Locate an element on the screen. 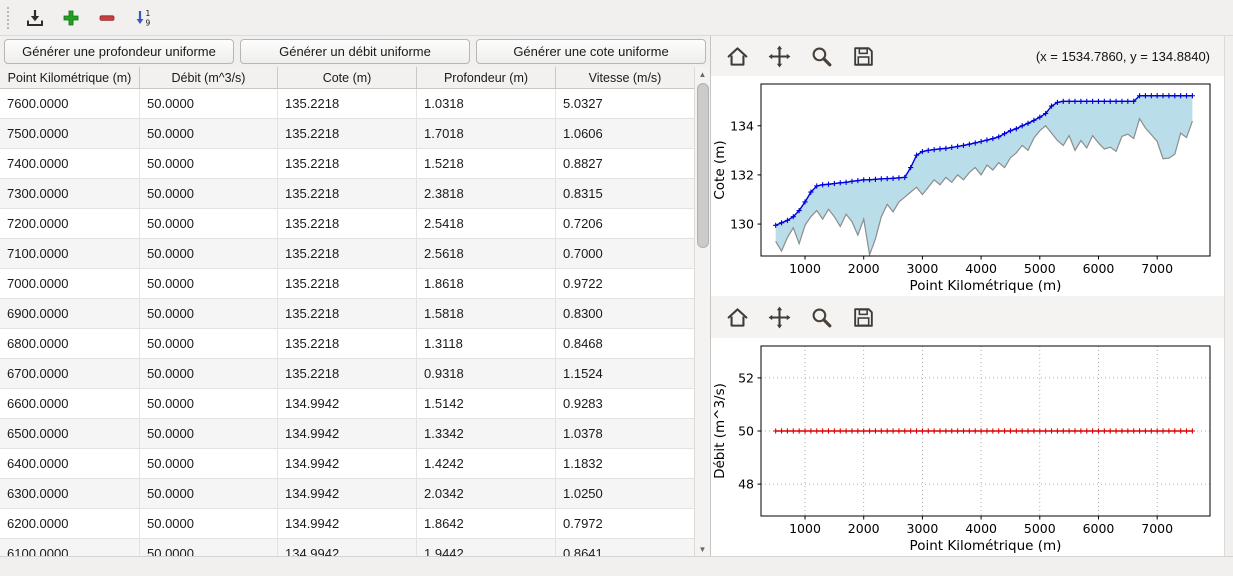 The image size is (1233, 576). scrollbar-down-arrow: ▼ is located at coordinates (702, 549).